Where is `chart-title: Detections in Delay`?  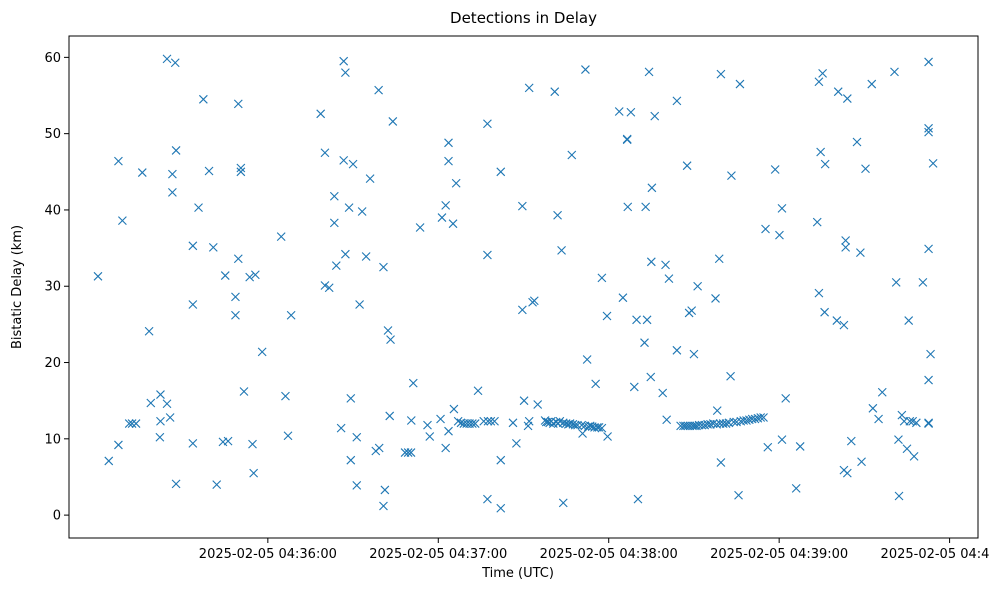
chart-title: Detections in Delay is located at coordinates (523, 18).